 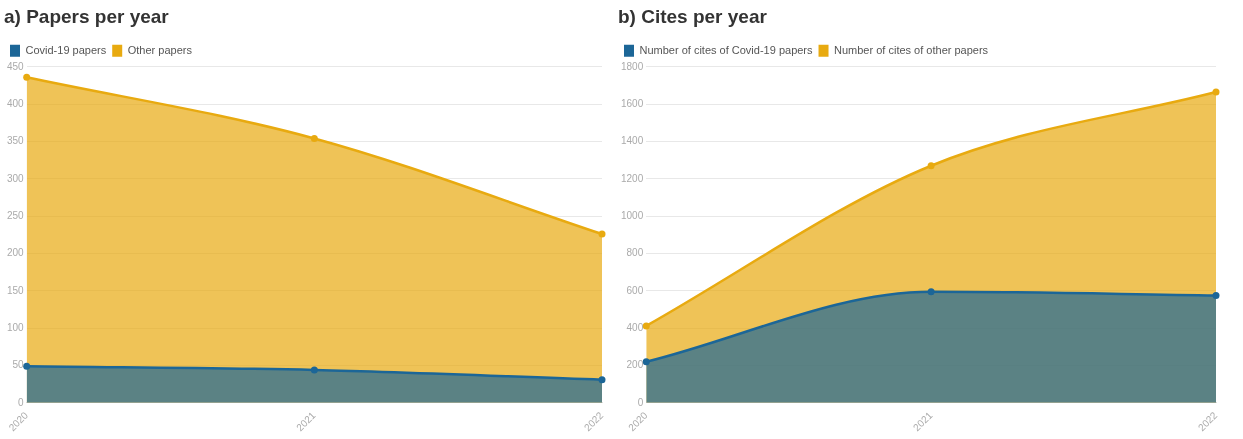 What do you see at coordinates (16, 327) in the screenshot?
I see `y-tick-label: 100` at bounding box center [16, 327].